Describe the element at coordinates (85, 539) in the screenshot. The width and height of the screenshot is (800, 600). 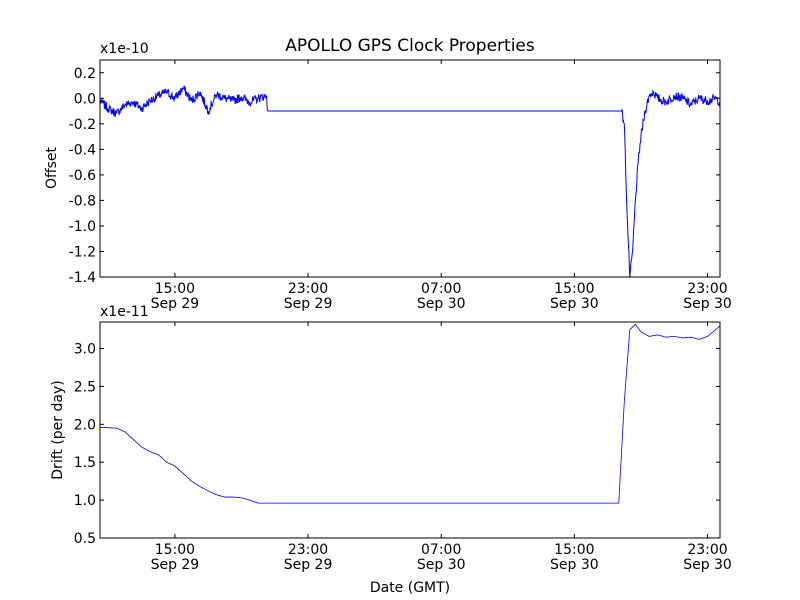
I see `y-tick-label: 0.5` at that location.